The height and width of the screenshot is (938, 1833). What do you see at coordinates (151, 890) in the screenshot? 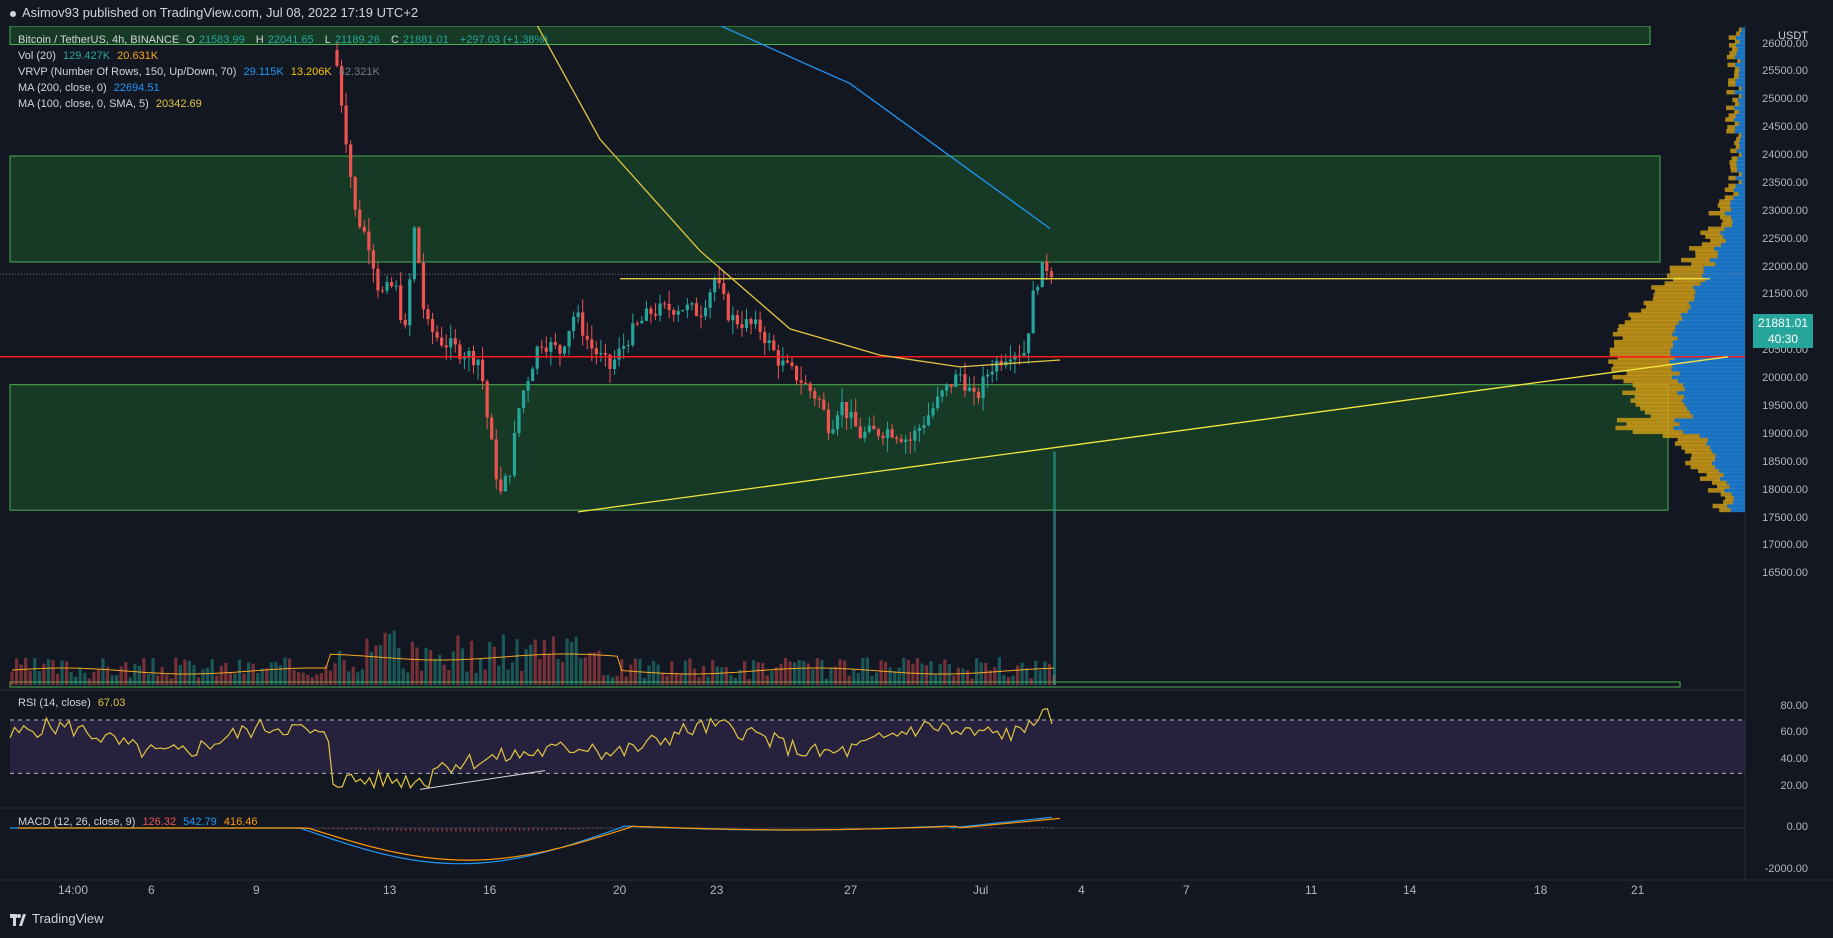
I see `time-tick: 6` at bounding box center [151, 890].